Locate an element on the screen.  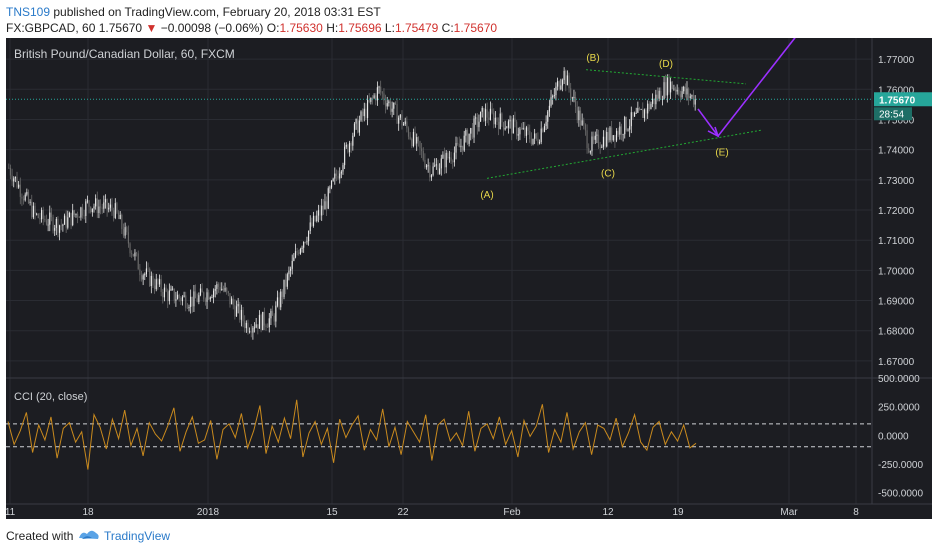
time-tick-label: Feb is located at coordinates (512, 512).